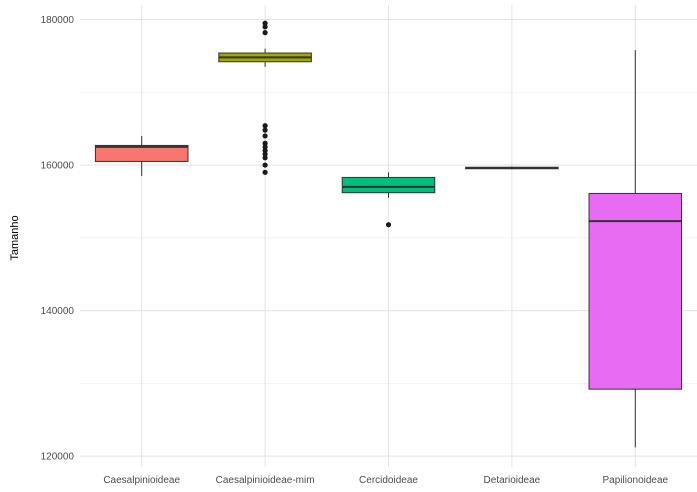 Image resolution: width=697 pixels, height=492 pixels. Describe the element at coordinates (58, 457) in the screenshot. I see `y-tick-label: 120000` at that location.